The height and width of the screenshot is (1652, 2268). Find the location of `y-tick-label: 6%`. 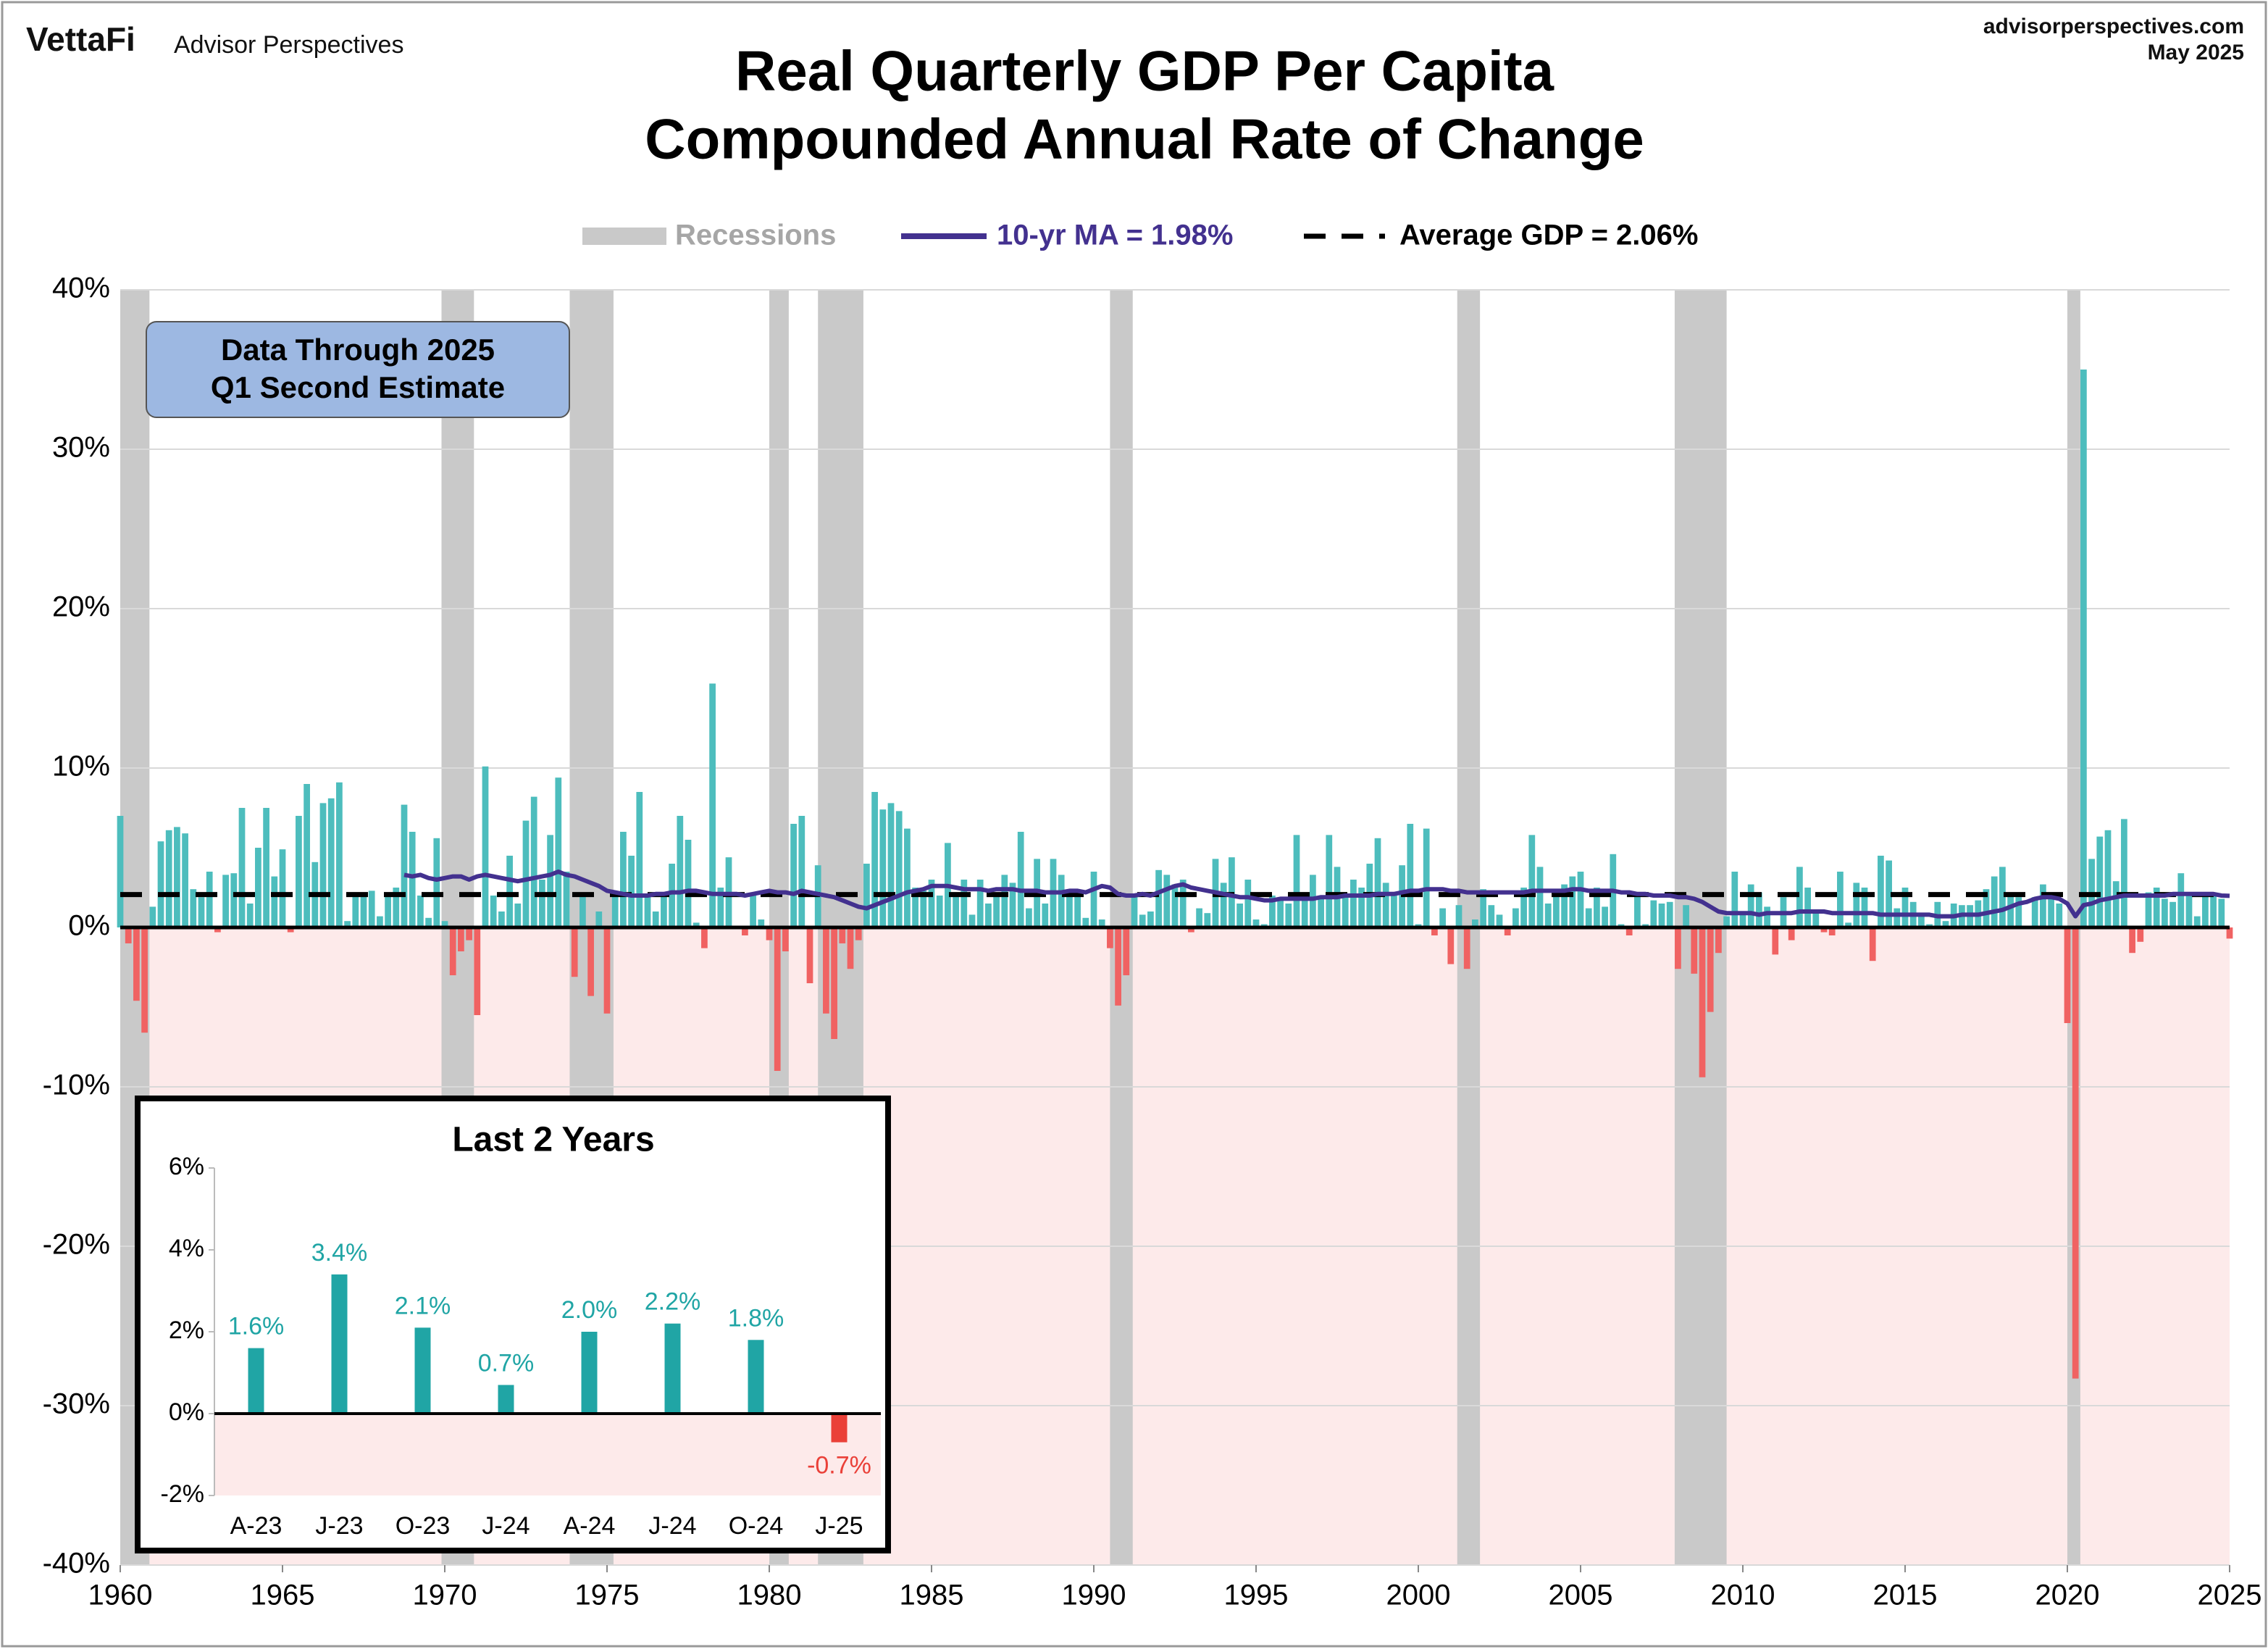

y-tick-label: 6% is located at coordinates (187, 1166).